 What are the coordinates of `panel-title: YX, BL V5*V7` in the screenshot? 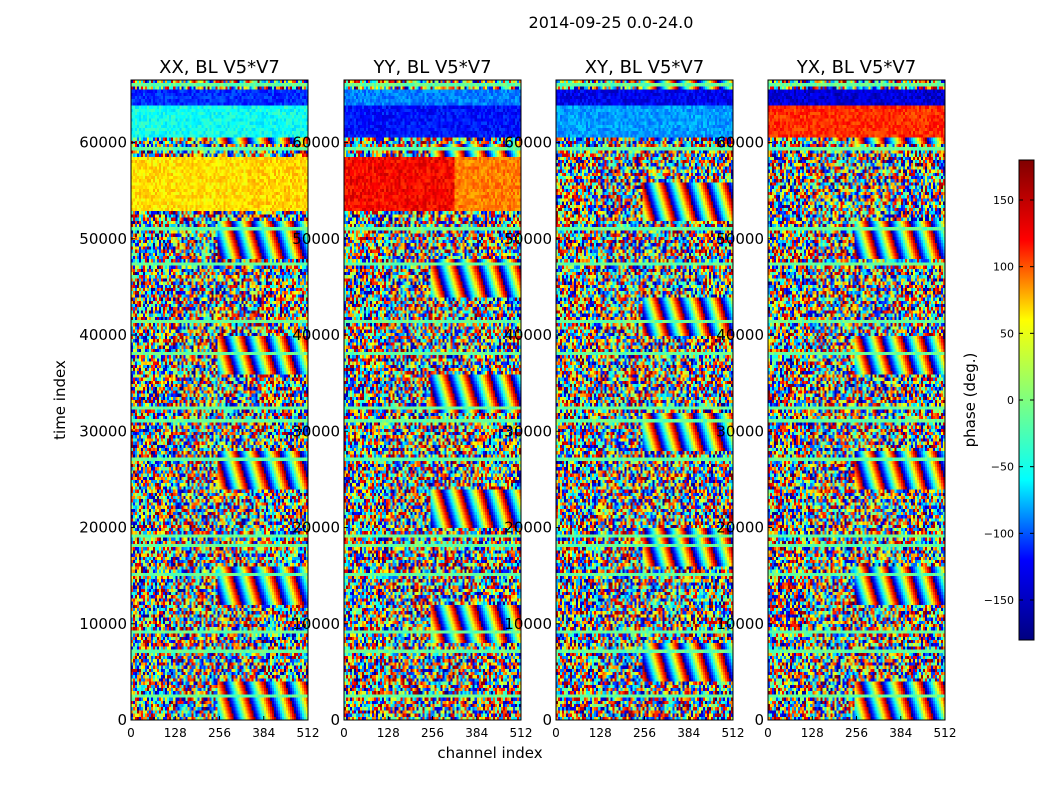 It's located at (856, 67).